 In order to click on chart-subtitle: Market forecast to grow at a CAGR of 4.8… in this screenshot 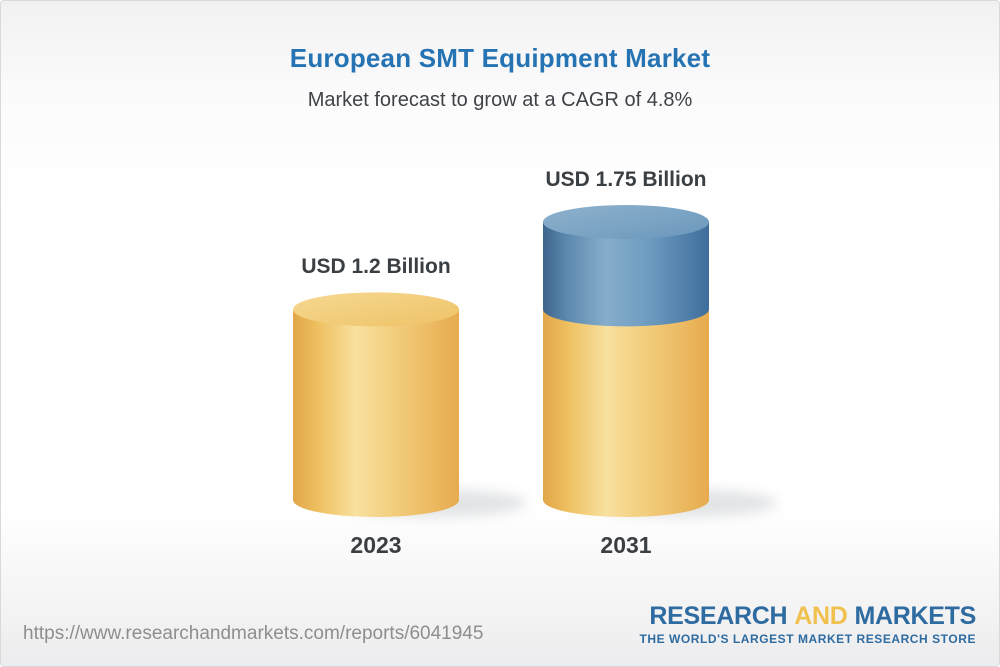, I will do `click(500, 100)`.